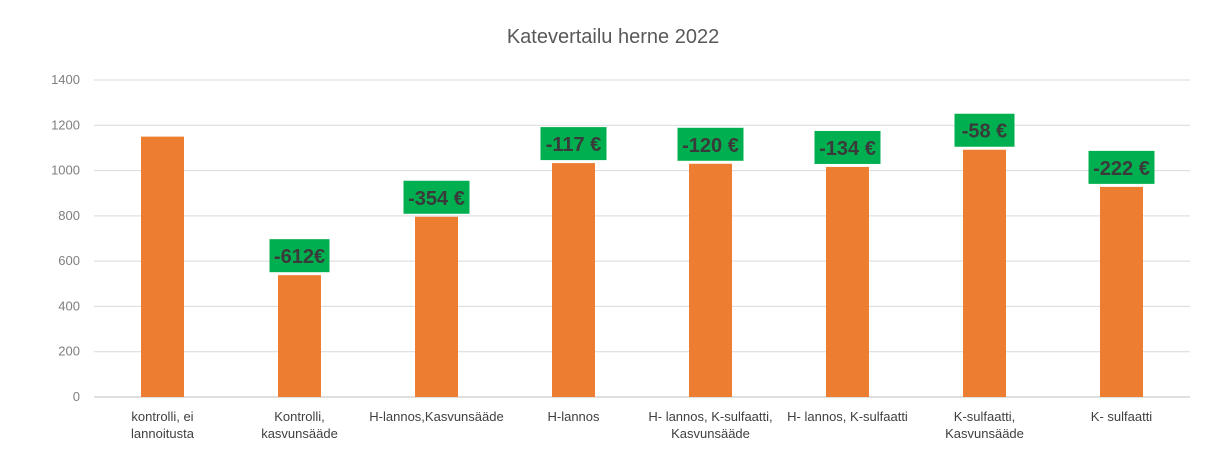 This screenshot has height=465, width=1230. Describe the element at coordinates (76, 396) in the screenshot. I see `y-tick-label: 0` at that location.